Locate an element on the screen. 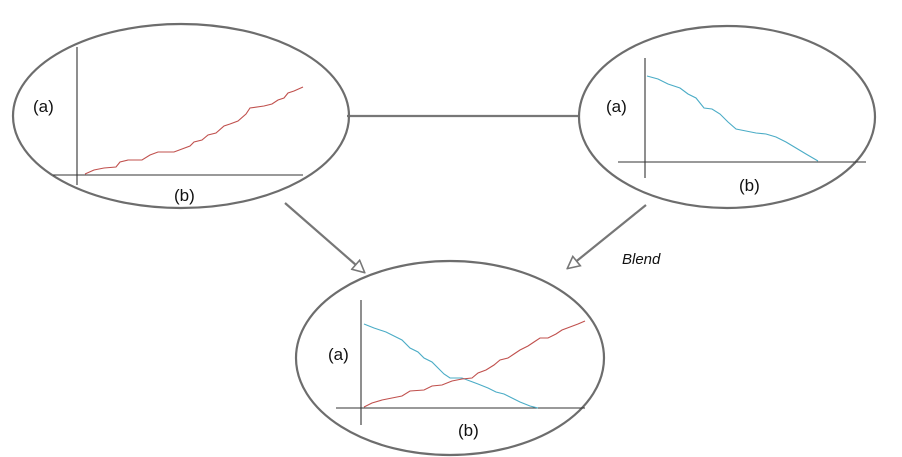 This screenshot has height=457, width=902. bottom-y-label: (a) is located at coordinates (338, 354).